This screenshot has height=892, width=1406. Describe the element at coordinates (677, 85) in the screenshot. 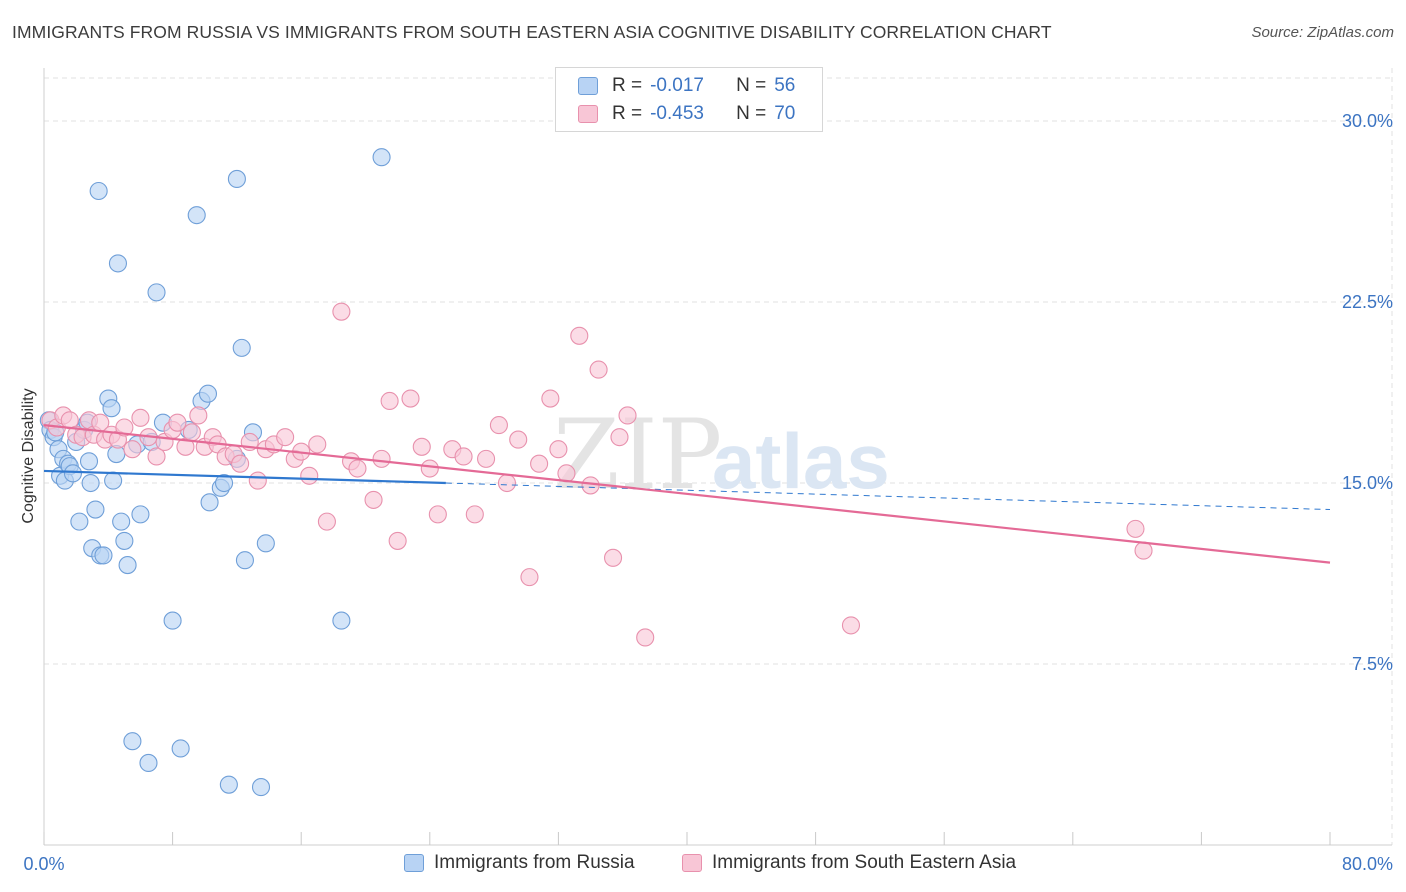

I see `russia-r-value: -0.017` at that location.